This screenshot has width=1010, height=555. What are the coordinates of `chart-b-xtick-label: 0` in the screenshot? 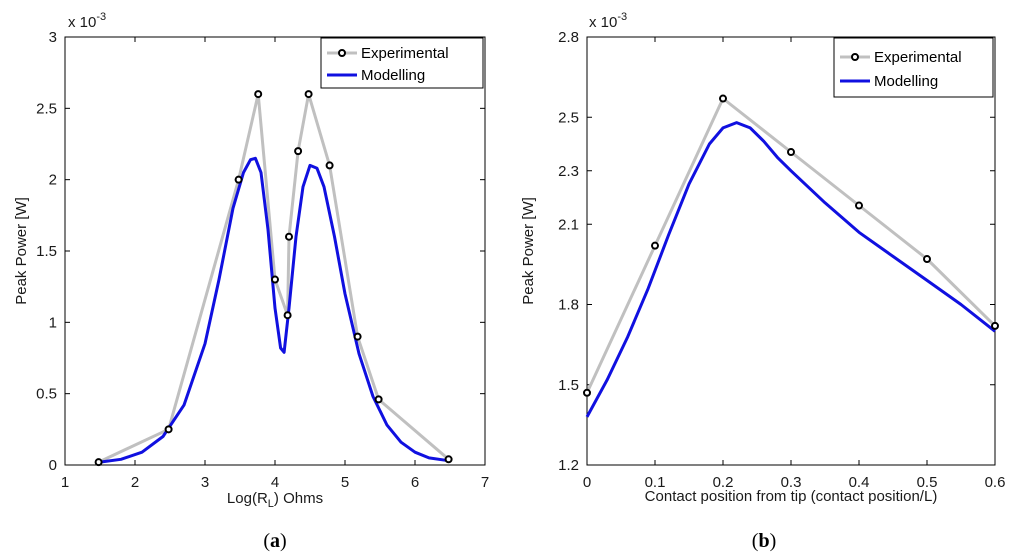 It's located at (587, 482).